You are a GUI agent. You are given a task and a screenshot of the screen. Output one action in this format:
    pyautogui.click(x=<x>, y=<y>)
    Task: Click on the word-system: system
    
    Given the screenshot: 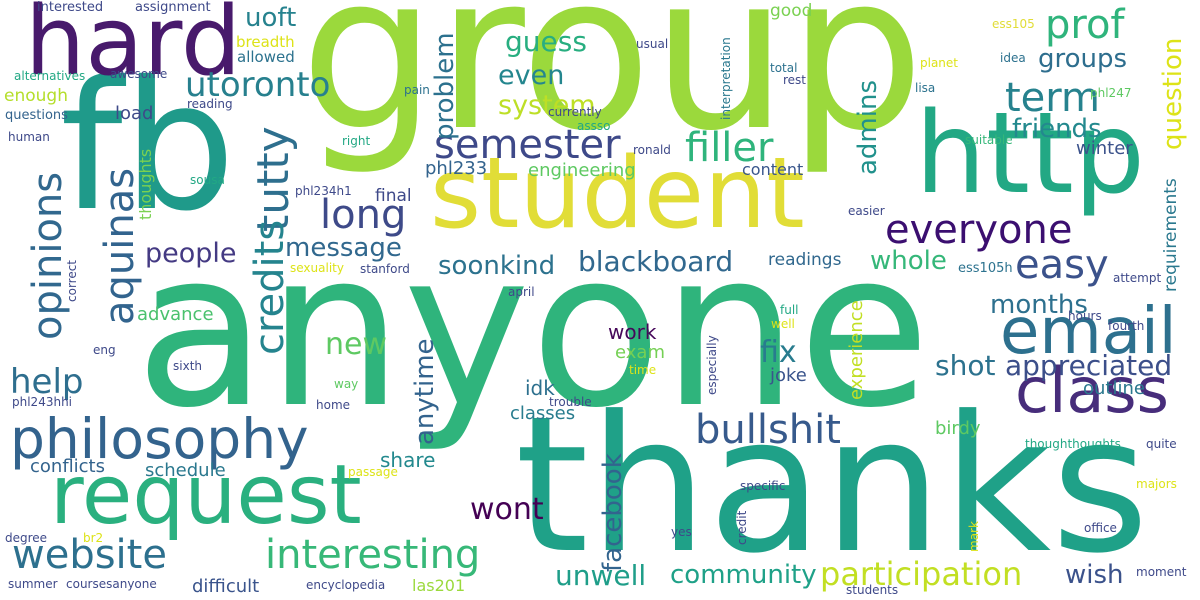 What is the action you would take?
    pyautogui.click(x=547, y=105)
    